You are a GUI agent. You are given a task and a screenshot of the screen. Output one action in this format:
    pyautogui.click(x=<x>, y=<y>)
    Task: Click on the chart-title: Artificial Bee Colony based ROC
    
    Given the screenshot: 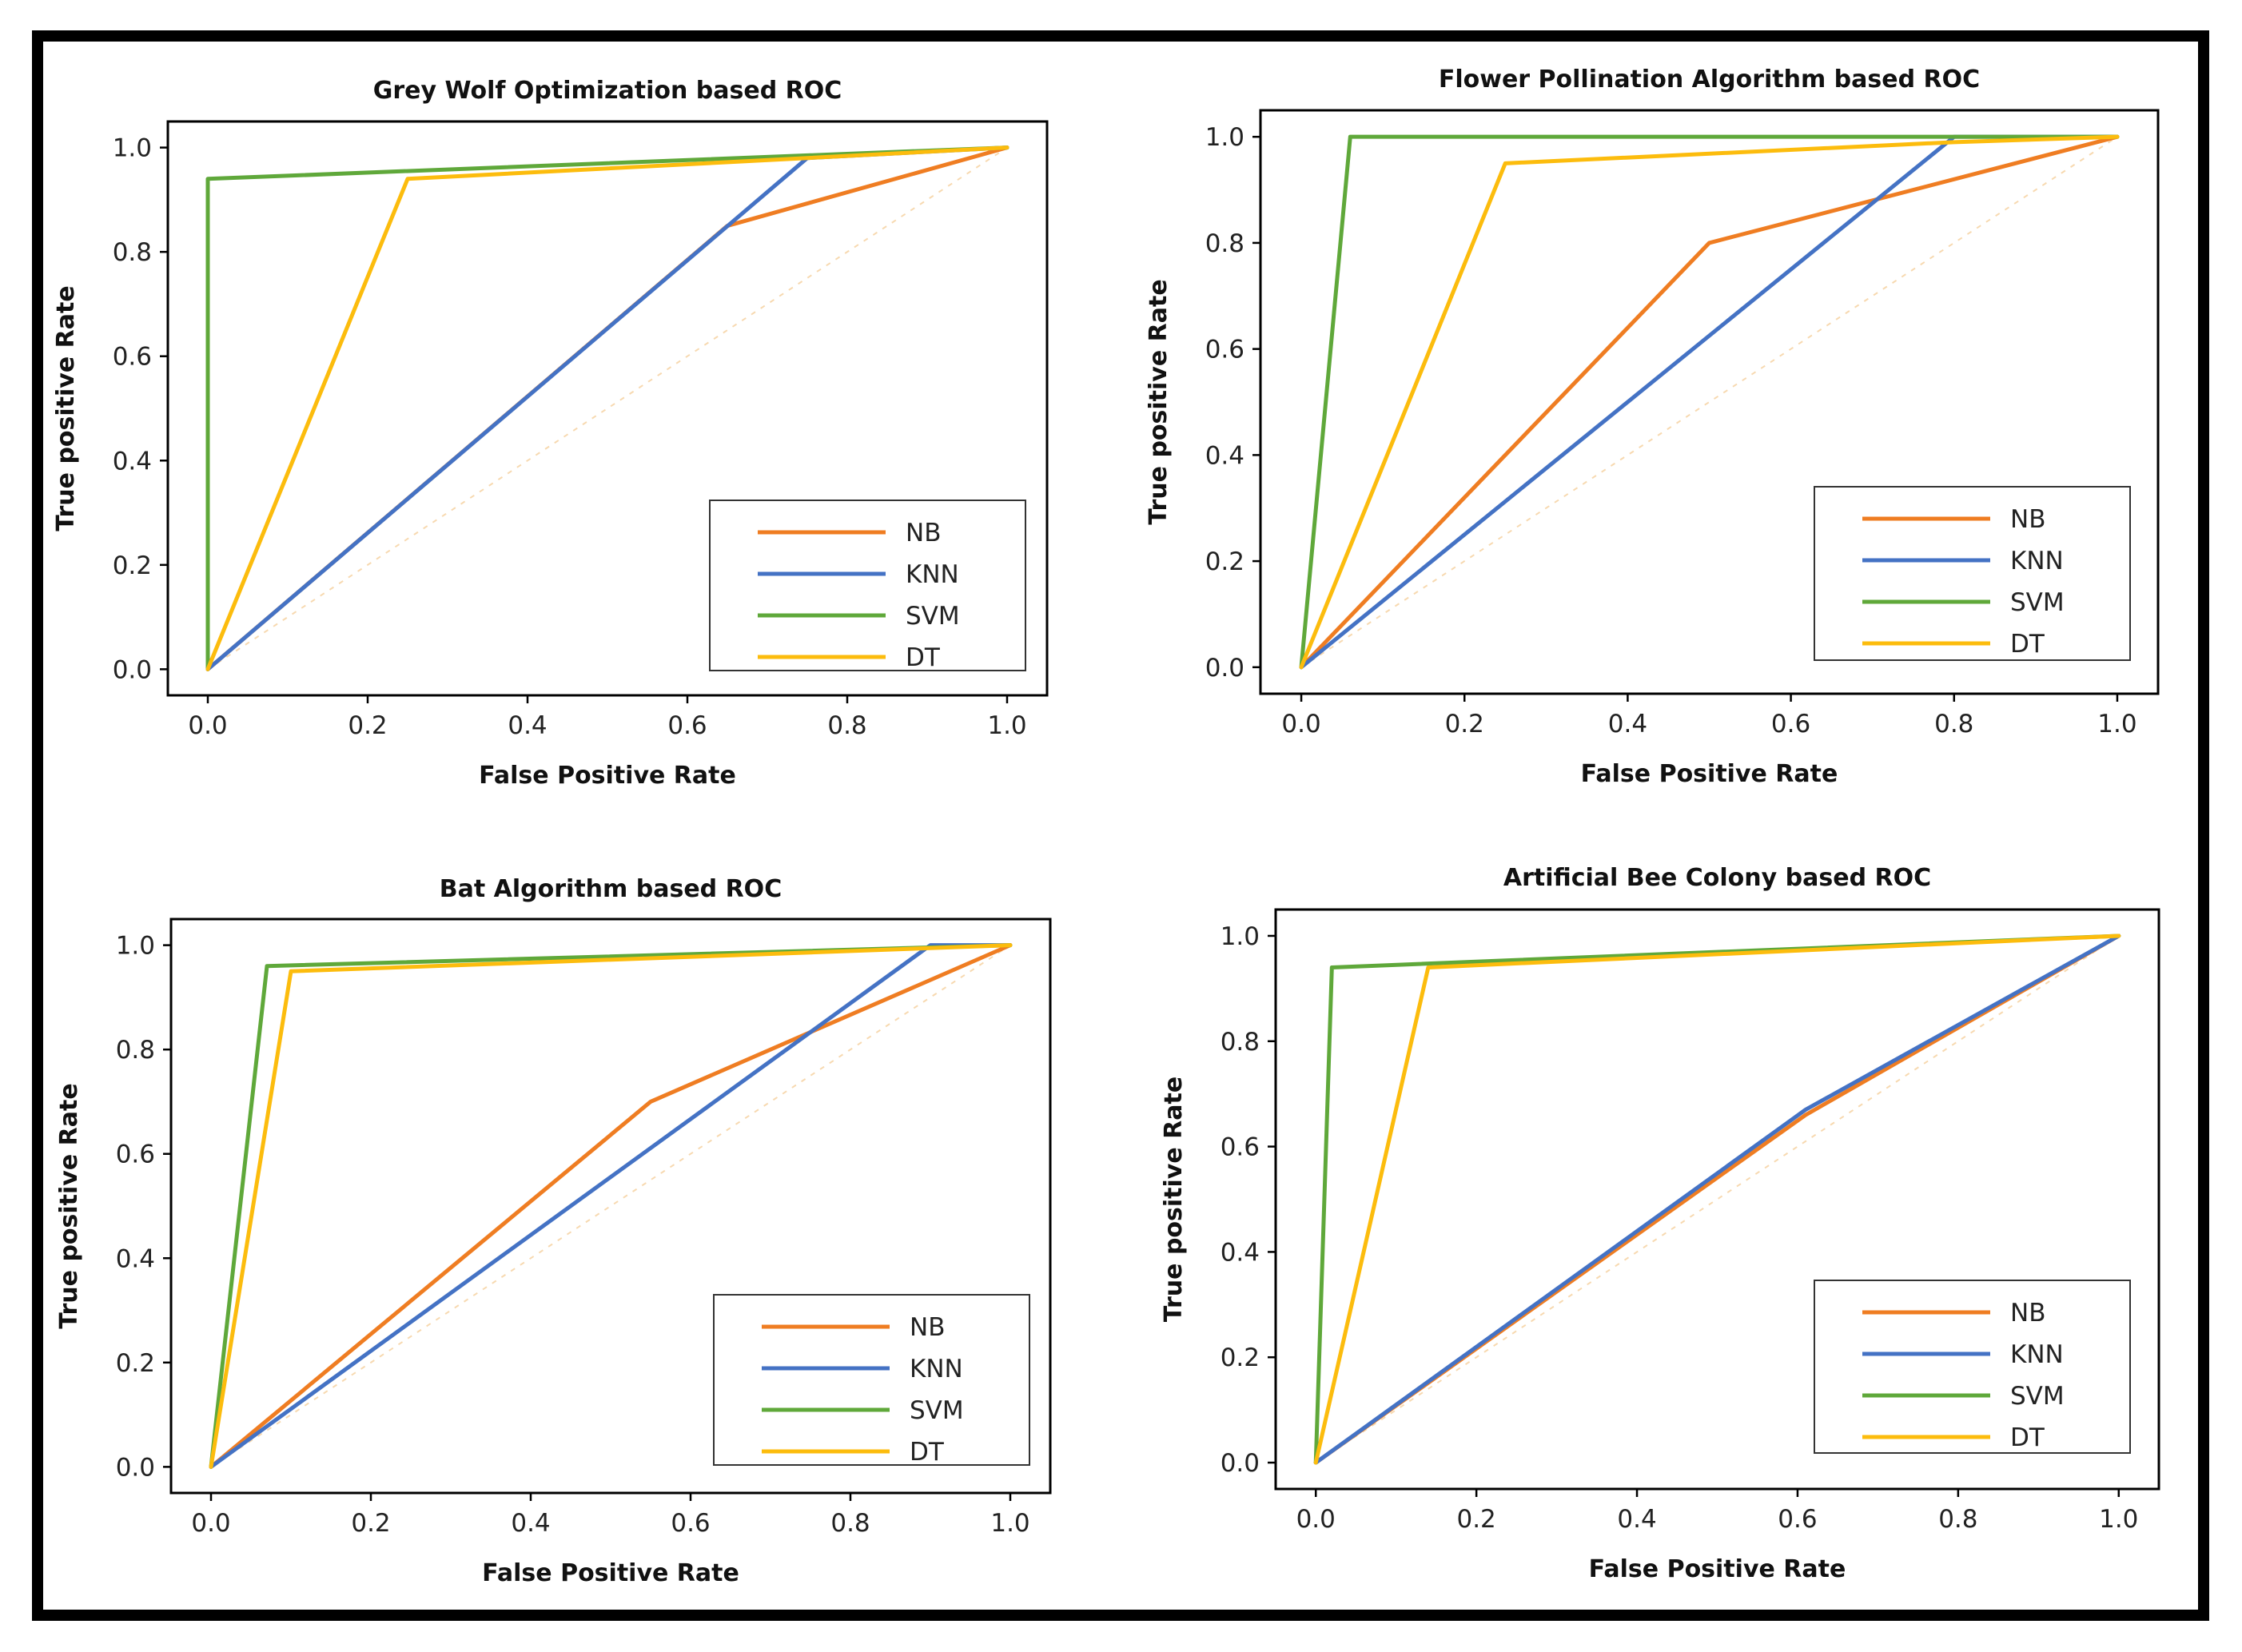 What is the action you would take?
    pyautogui.click(x=1717, y=878)
    